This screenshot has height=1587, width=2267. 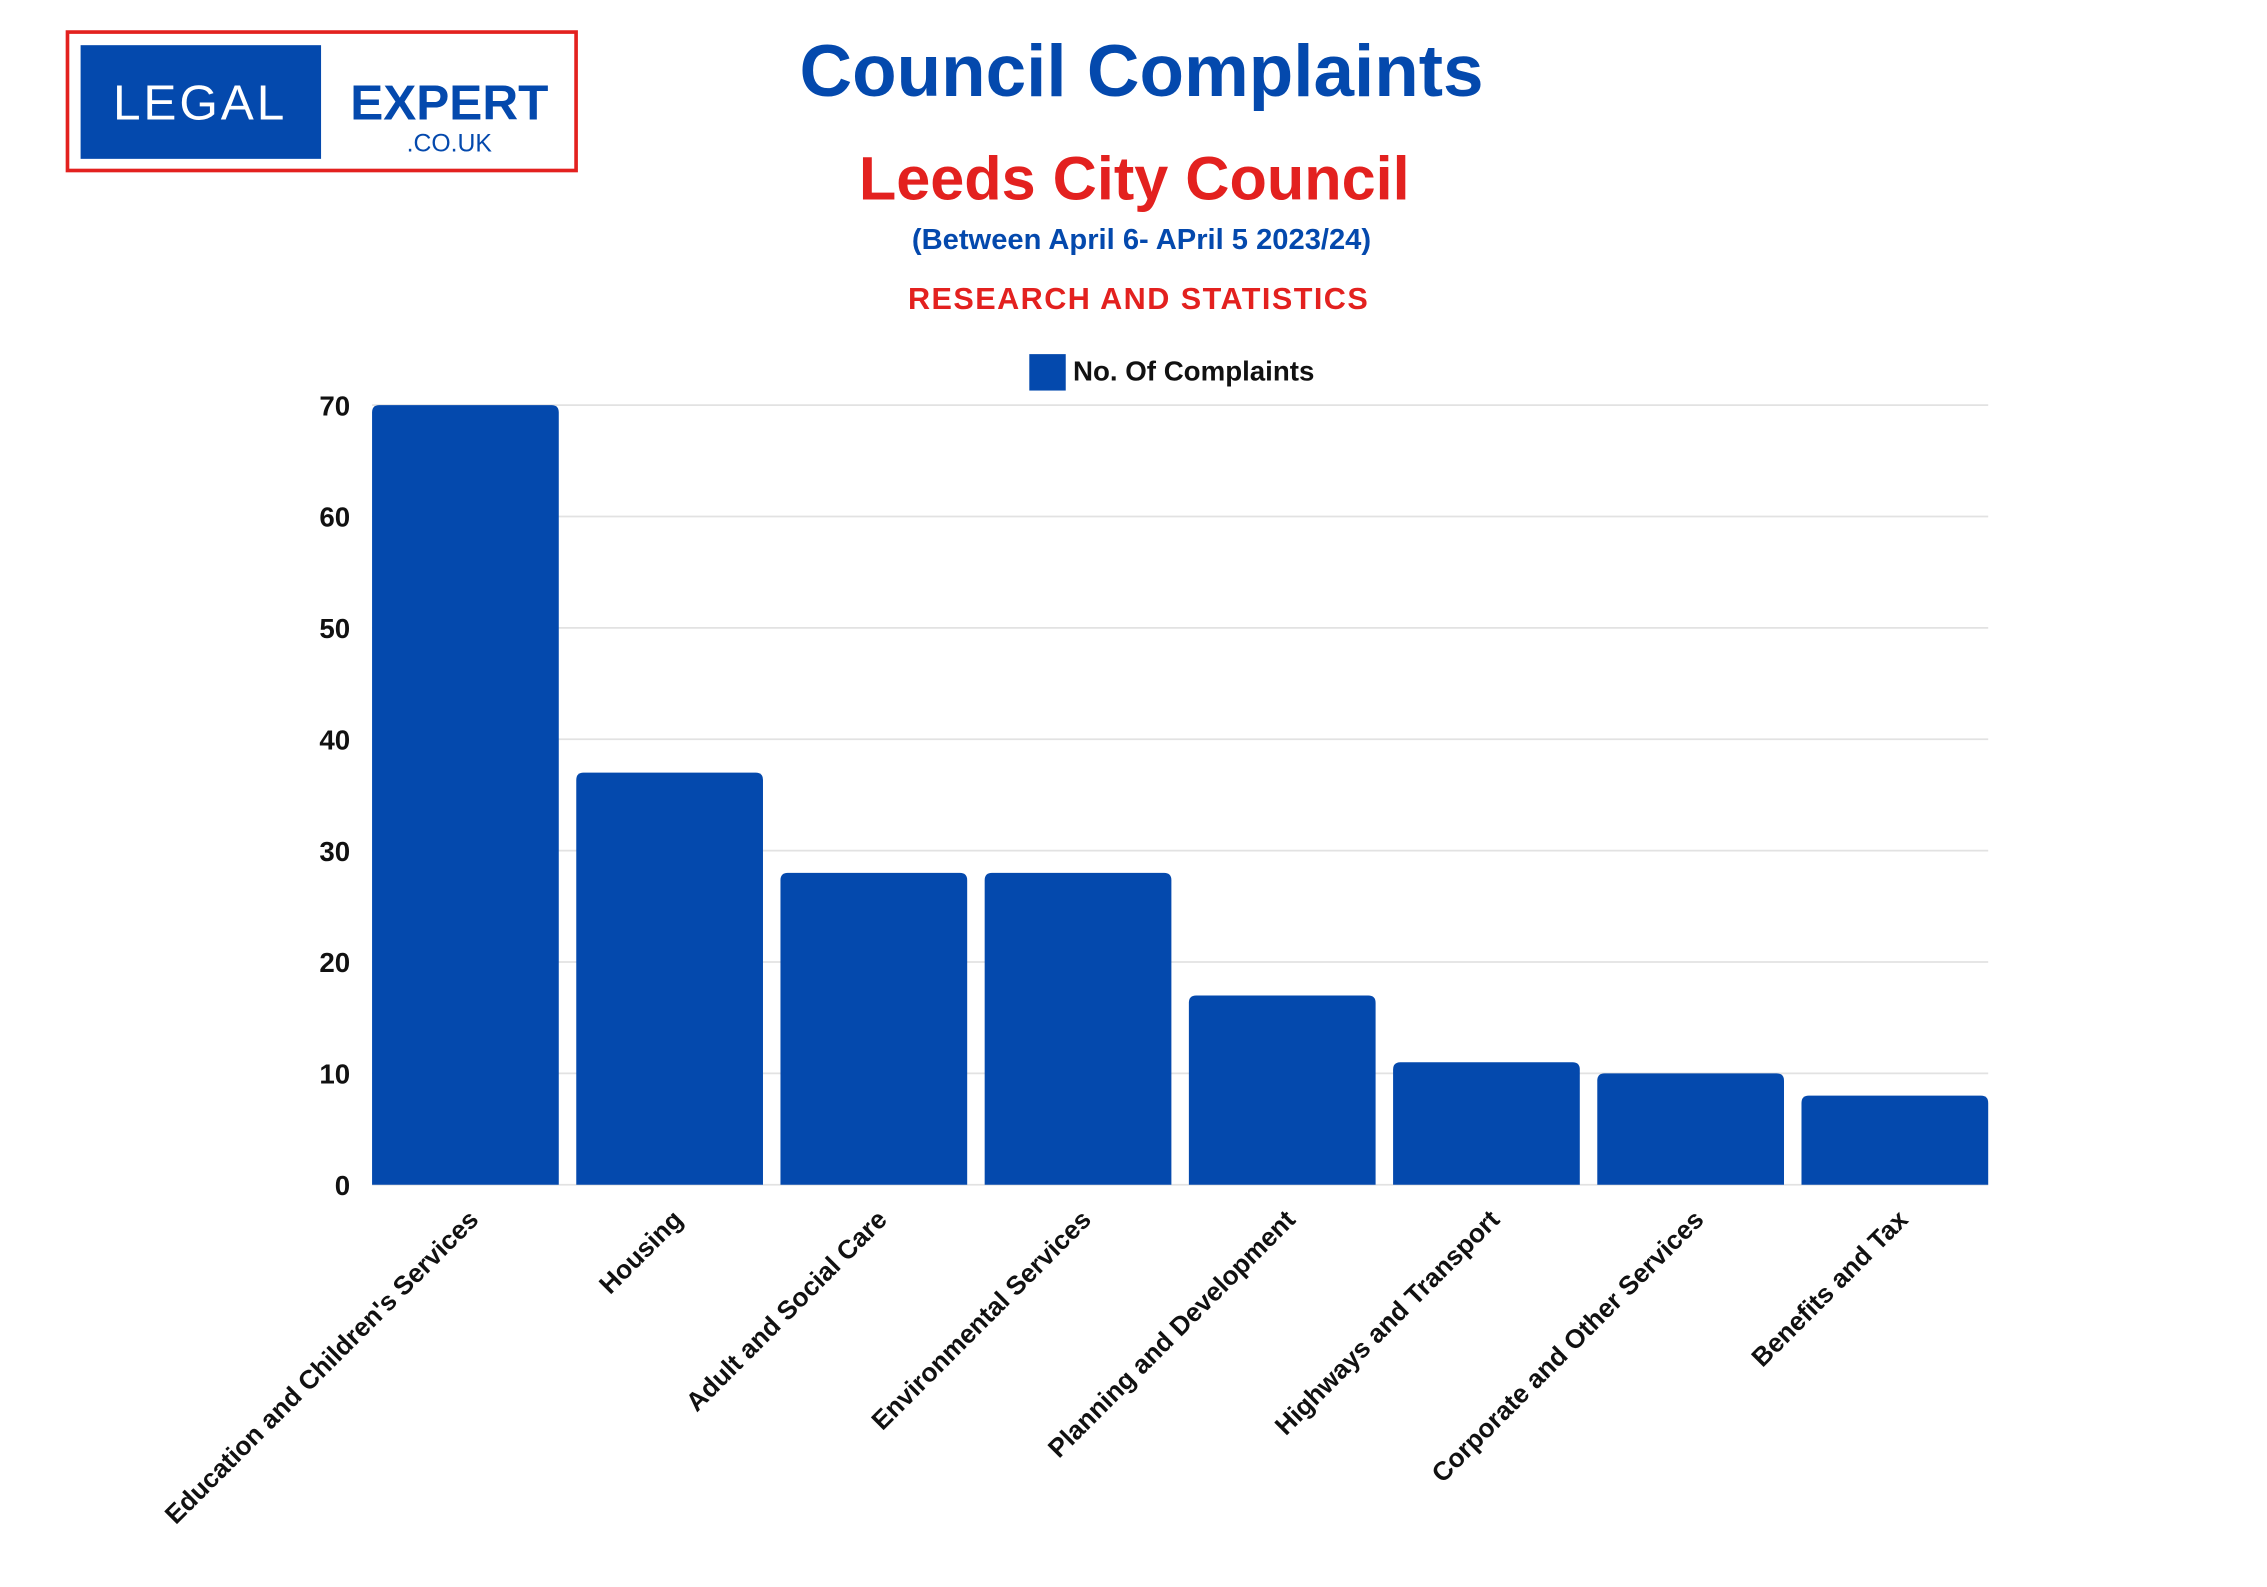 I want to click on x-tick-label: Housing, so click(x=640, y=1251).